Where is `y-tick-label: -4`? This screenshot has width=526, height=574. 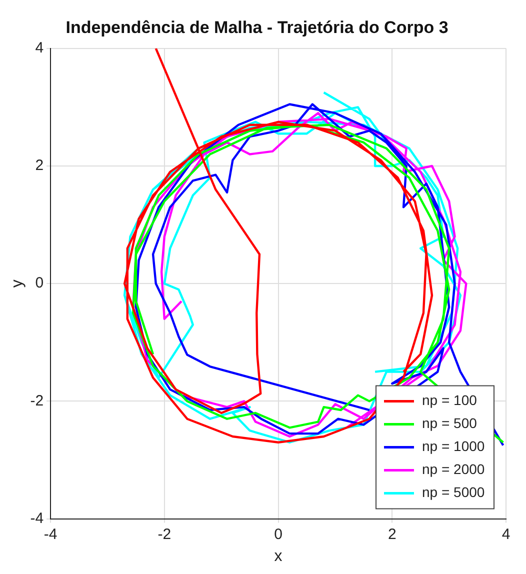 y-tick-label: -4 is located at coordinates (37, 518).